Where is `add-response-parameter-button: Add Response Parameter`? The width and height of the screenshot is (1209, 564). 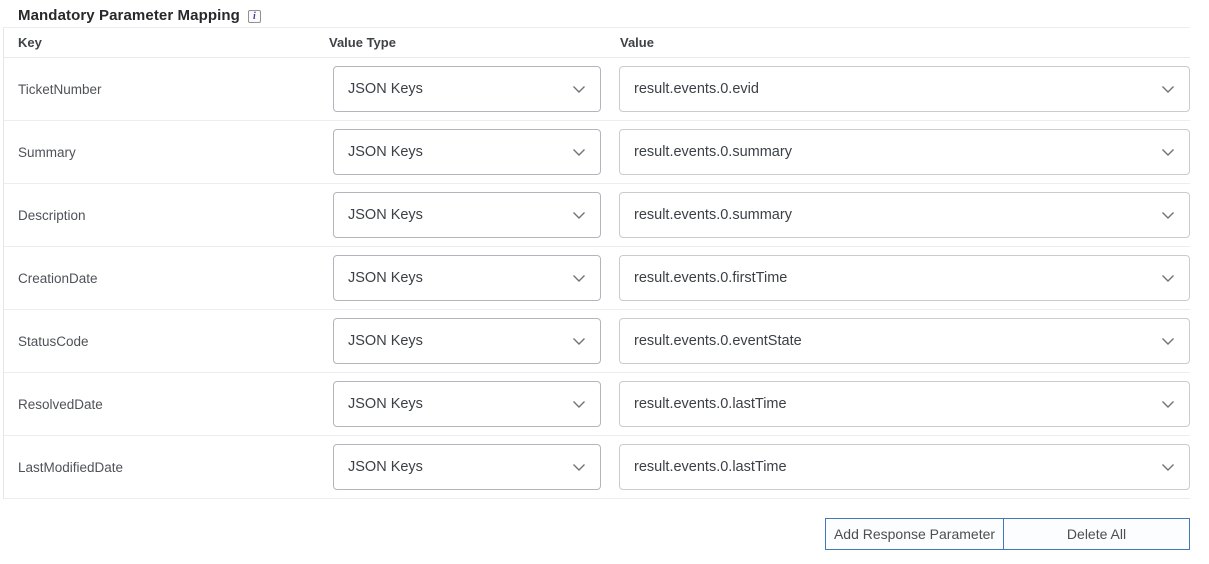
add-response-parameter-button: Add Response Parameter is located at coordinates (914, 534).